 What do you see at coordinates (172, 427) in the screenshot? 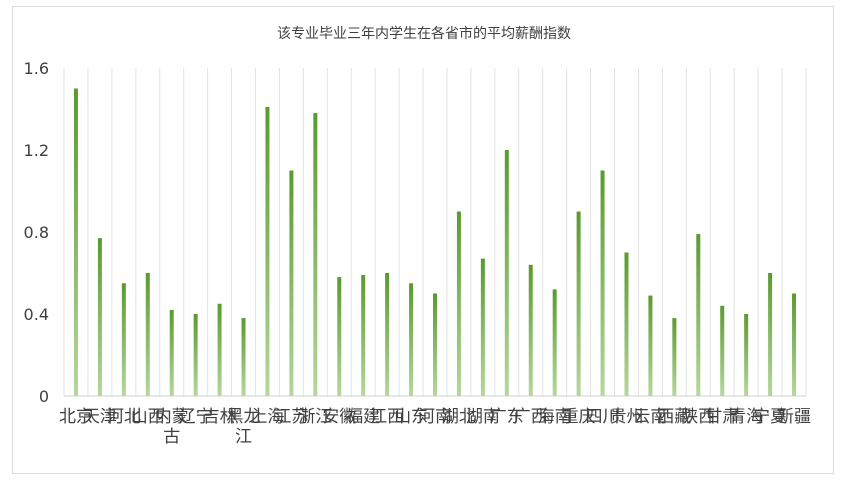
I see `x-tick-label: 内蒙古` at bounding box center [172, 427].